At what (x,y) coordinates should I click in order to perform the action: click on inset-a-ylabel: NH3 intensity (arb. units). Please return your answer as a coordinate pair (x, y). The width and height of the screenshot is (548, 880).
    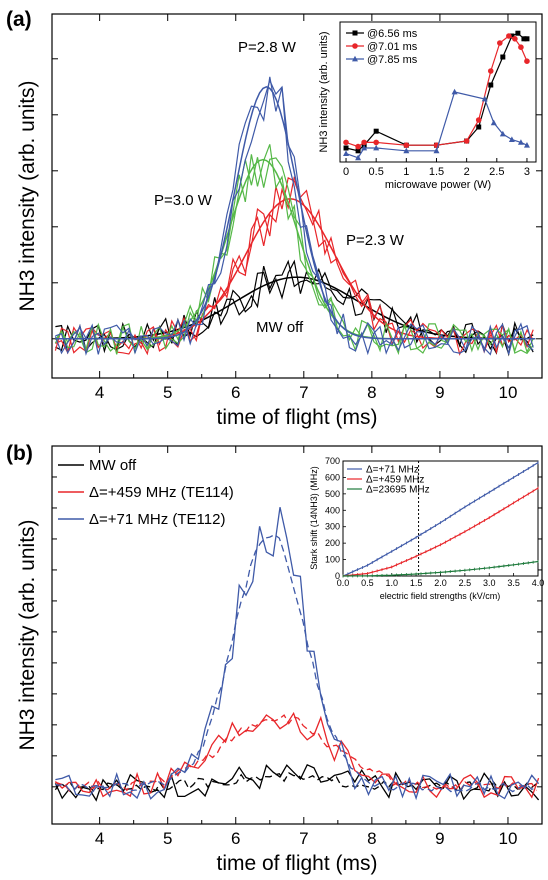
    Looking at the image, I should click on (324, 91).